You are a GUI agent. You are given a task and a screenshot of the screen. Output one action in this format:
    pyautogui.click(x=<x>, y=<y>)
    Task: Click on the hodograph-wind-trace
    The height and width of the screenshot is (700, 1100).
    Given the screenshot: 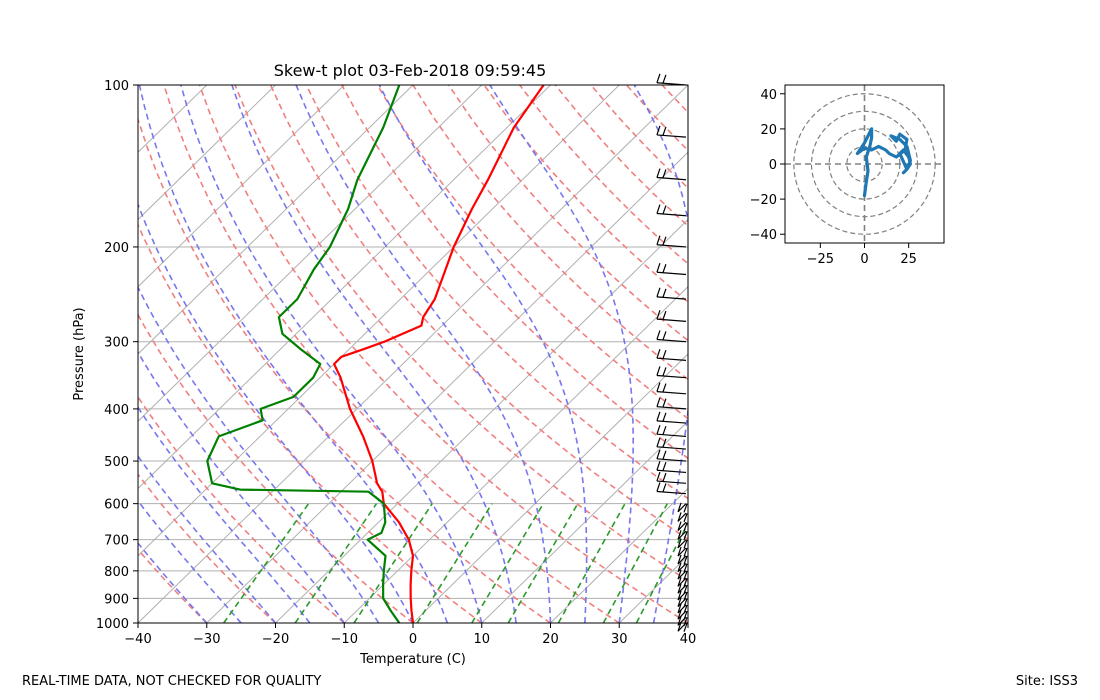 What is the action you would take?
    pyautogui.click(x=883, y=162)
    